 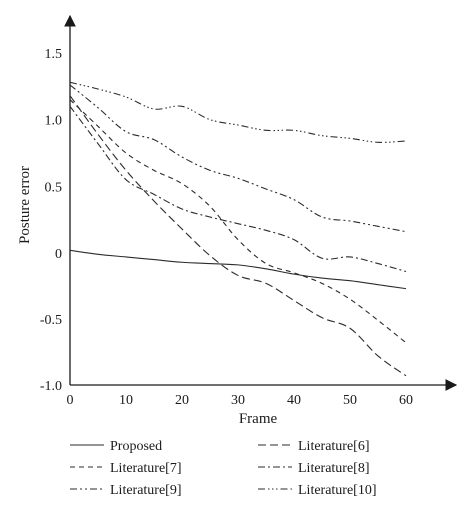 I want to click on y-tick-label: -1.0, so click(x=51, y=386).